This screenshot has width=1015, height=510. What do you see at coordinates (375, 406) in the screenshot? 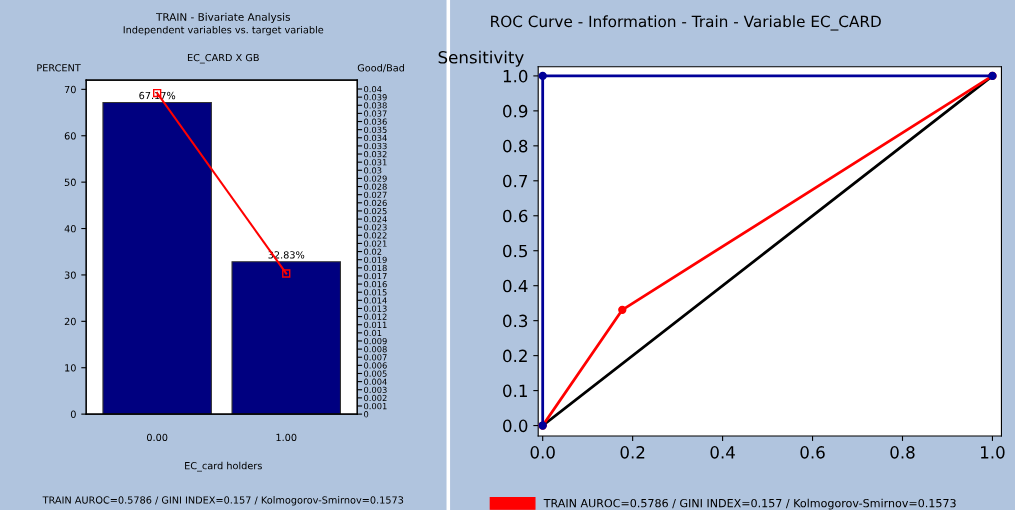
I see `y2-tick-label: 0.001` at bounding box center [375, 406].